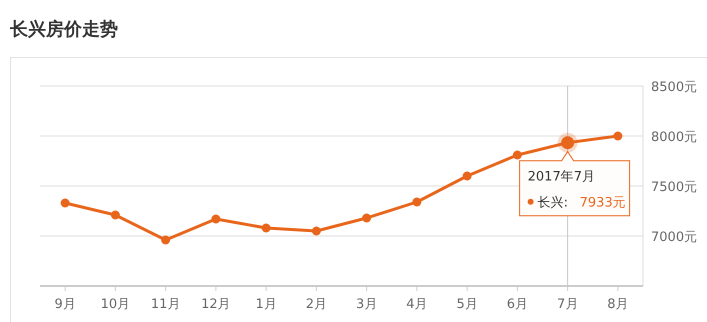 Image resolution: width=707 pixels, height=322 pixels. What do you see at coordinates (467, 304) in the screenshot?
I see `x-tick-label: 5月` at bounding box center [467, 304].